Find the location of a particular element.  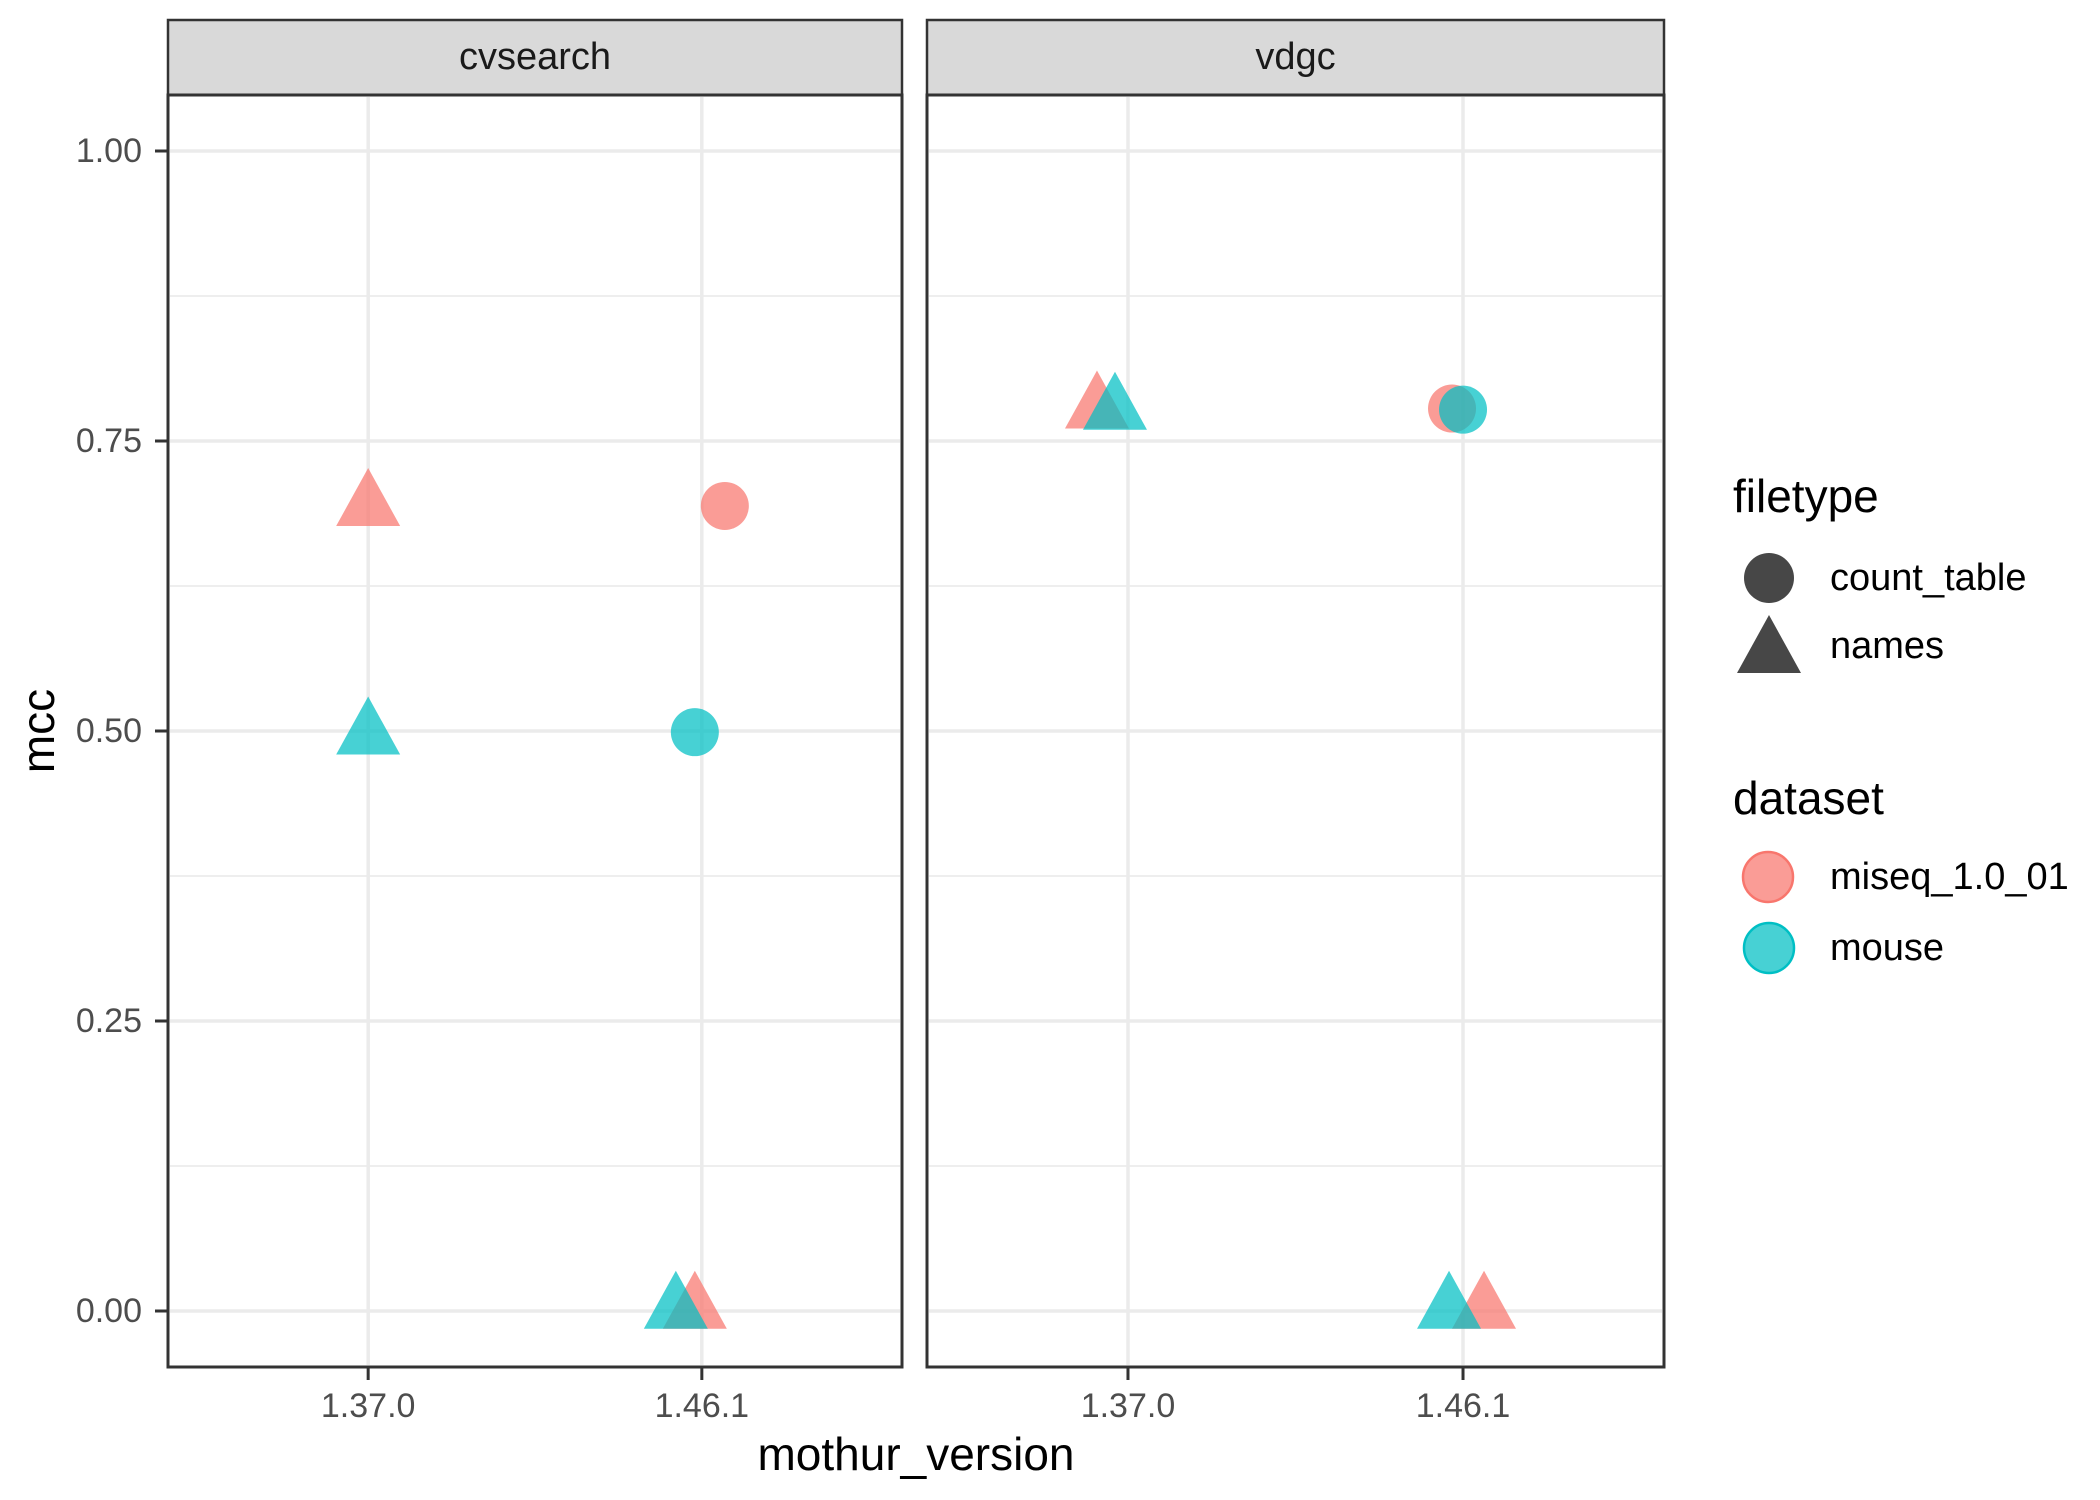

legend-label-count-table: count_table is located at coordinates (1928, 578).